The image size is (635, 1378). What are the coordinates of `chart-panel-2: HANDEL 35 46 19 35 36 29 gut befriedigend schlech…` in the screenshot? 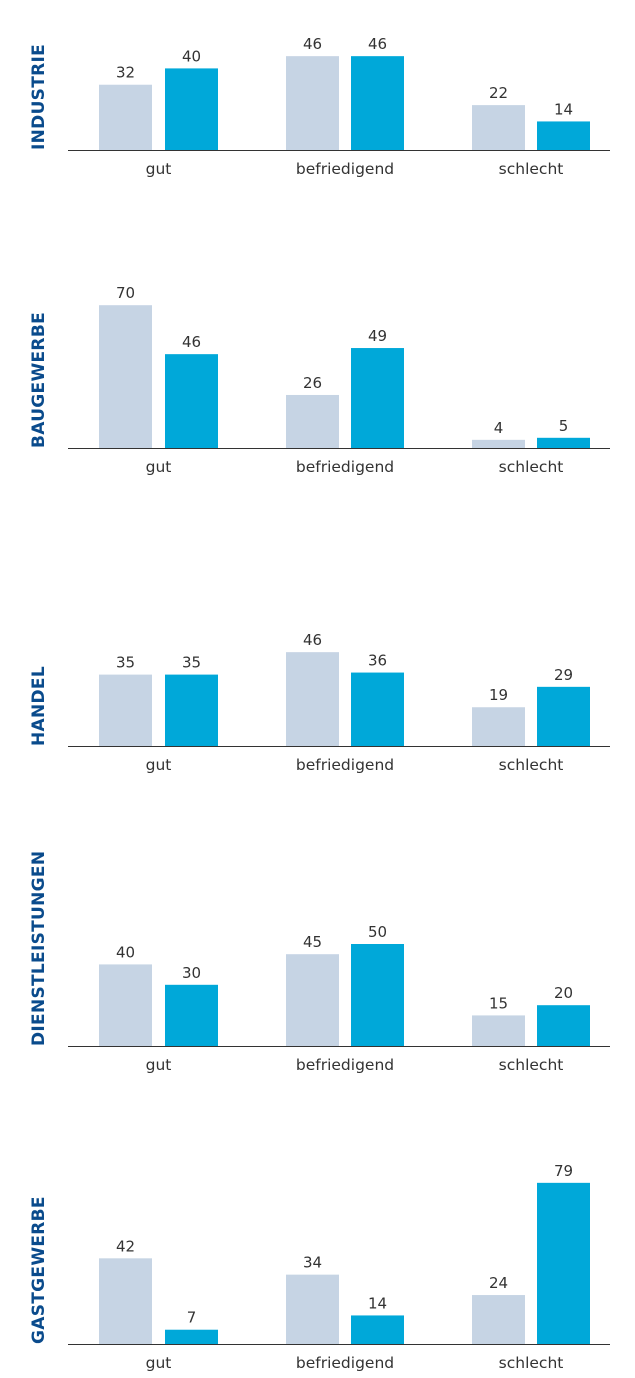 It's located at (319, 702).